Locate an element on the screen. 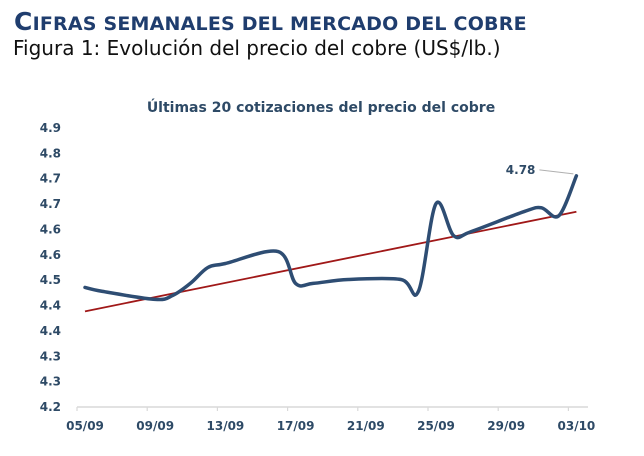 The image size is (644, 456). x-axis: 05/09 09/09 13/09 17/09 21/09 25/09 29/09 03/10 is located at coordinates (331, 419).